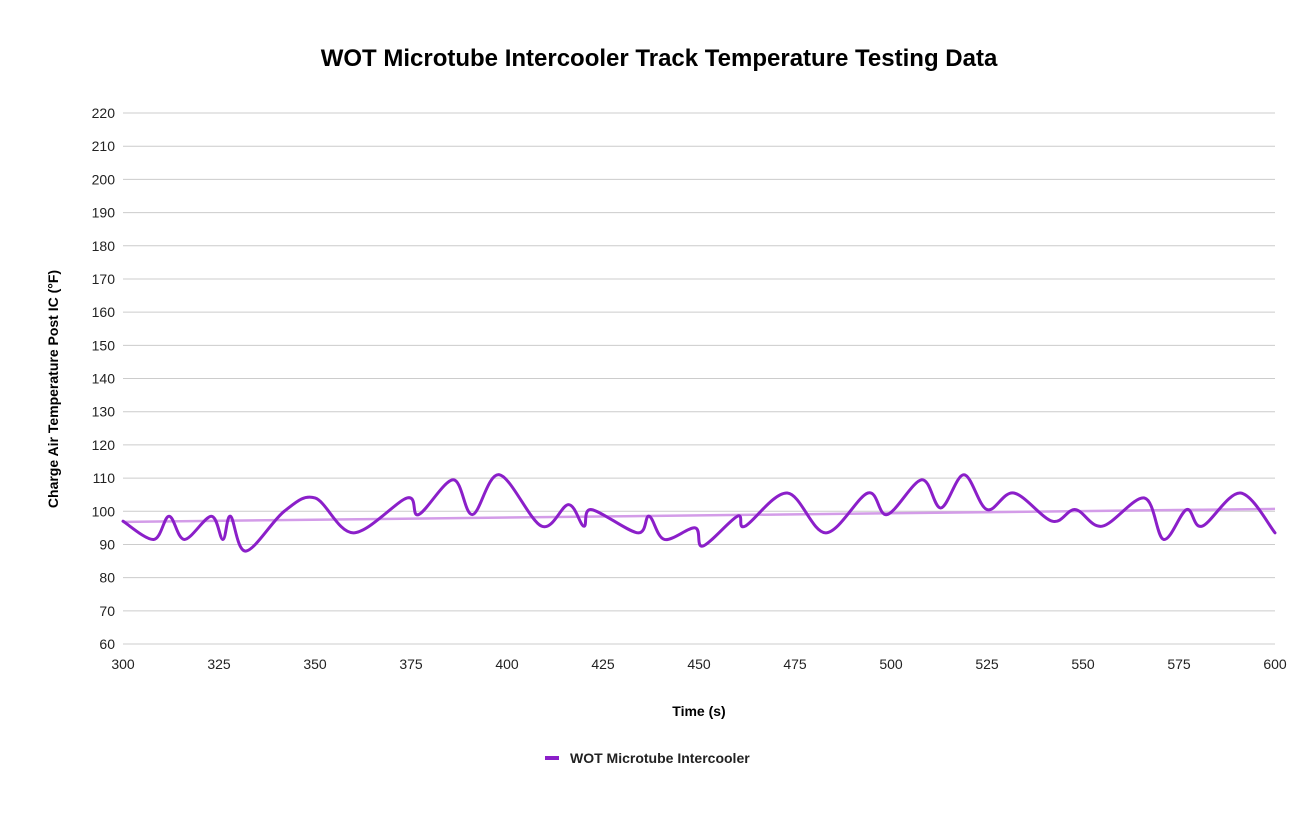  I want to click on x-tick-label: 325, so click(219, 664).